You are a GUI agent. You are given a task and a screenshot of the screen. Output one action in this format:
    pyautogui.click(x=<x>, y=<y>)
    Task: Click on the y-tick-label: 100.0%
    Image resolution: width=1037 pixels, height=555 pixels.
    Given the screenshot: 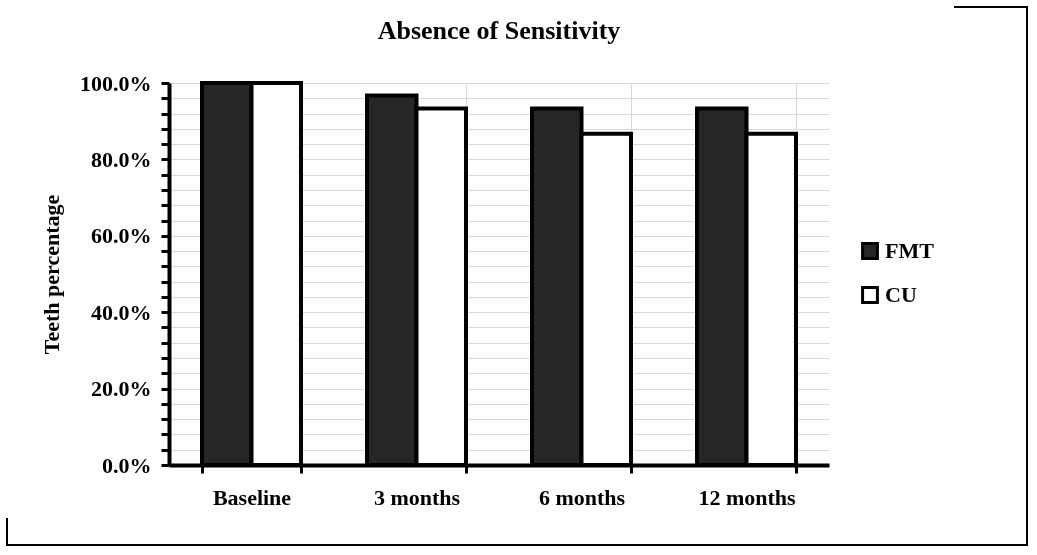 What is the action you would take?
    pyautogui.click(x=116, y=83)
    